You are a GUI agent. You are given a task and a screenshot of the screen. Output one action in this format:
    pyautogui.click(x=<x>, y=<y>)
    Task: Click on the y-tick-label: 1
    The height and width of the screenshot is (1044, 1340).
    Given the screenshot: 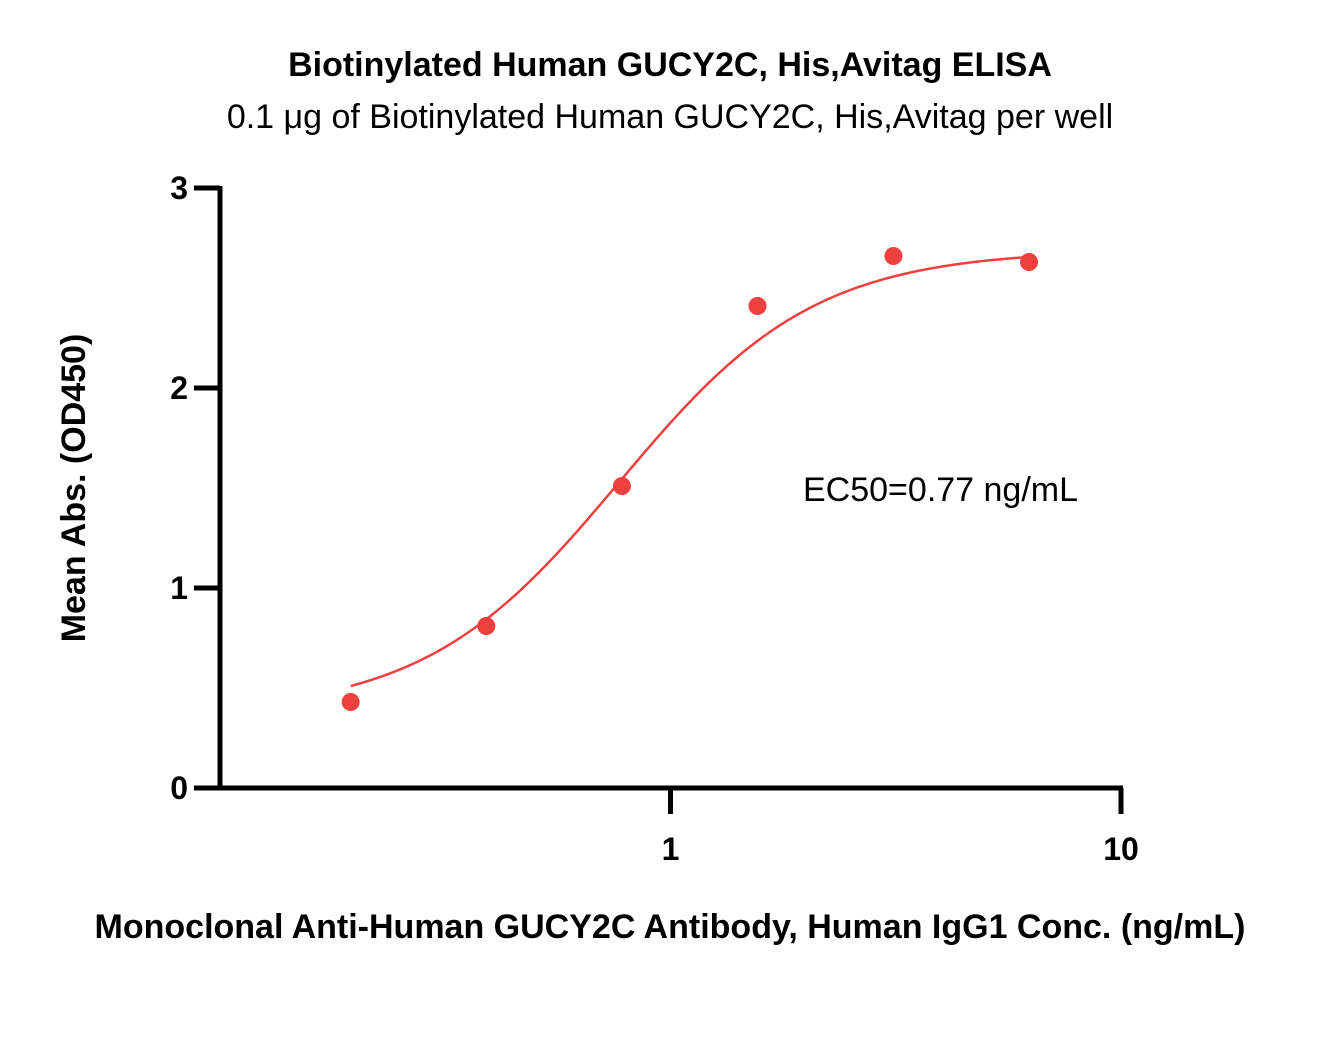 What is the action you would take?
    pyautogui.click(x=179, y=588)
    